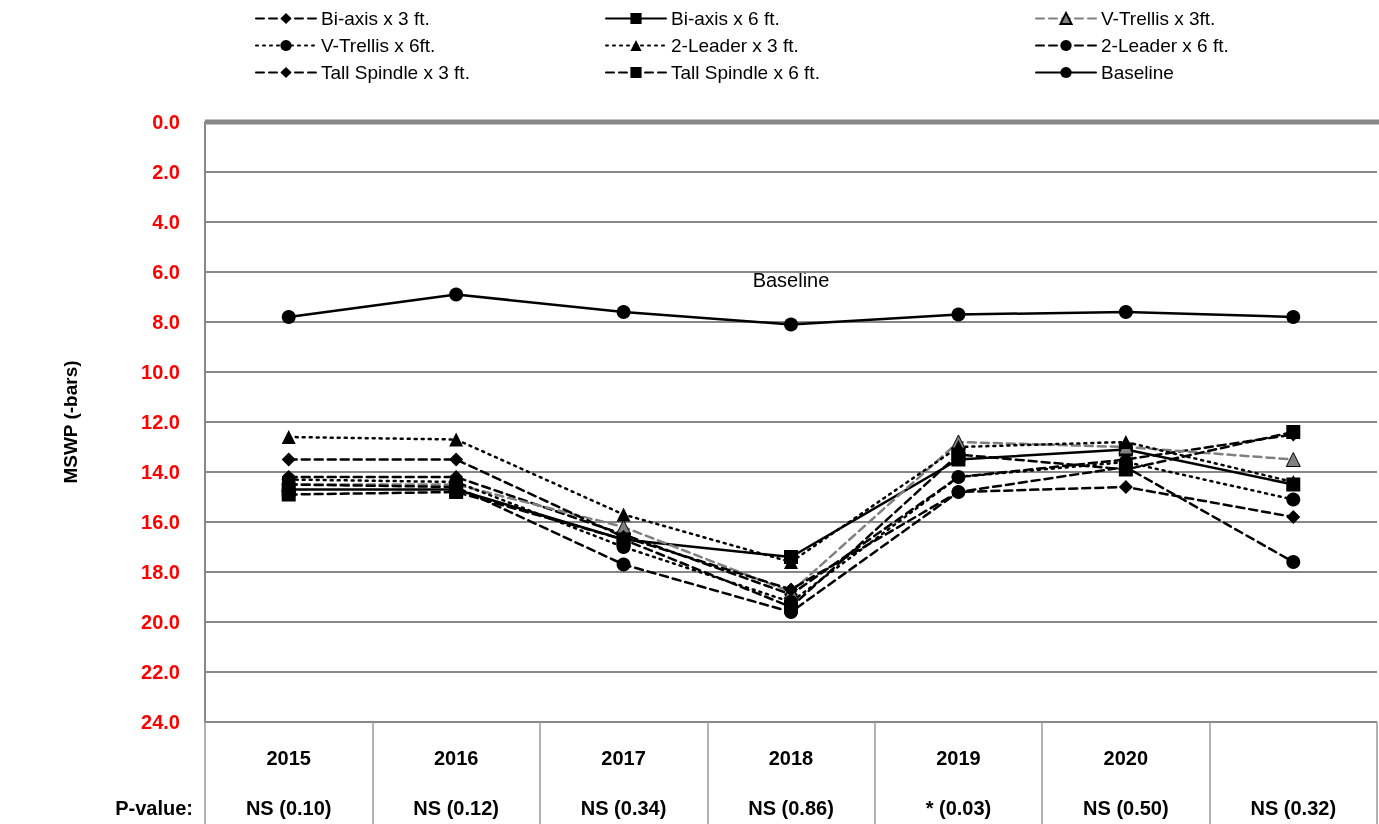  Describe the element at coordinates (166, 322) in the screenshot. I see `y-tick-label: 8.0` at that location.